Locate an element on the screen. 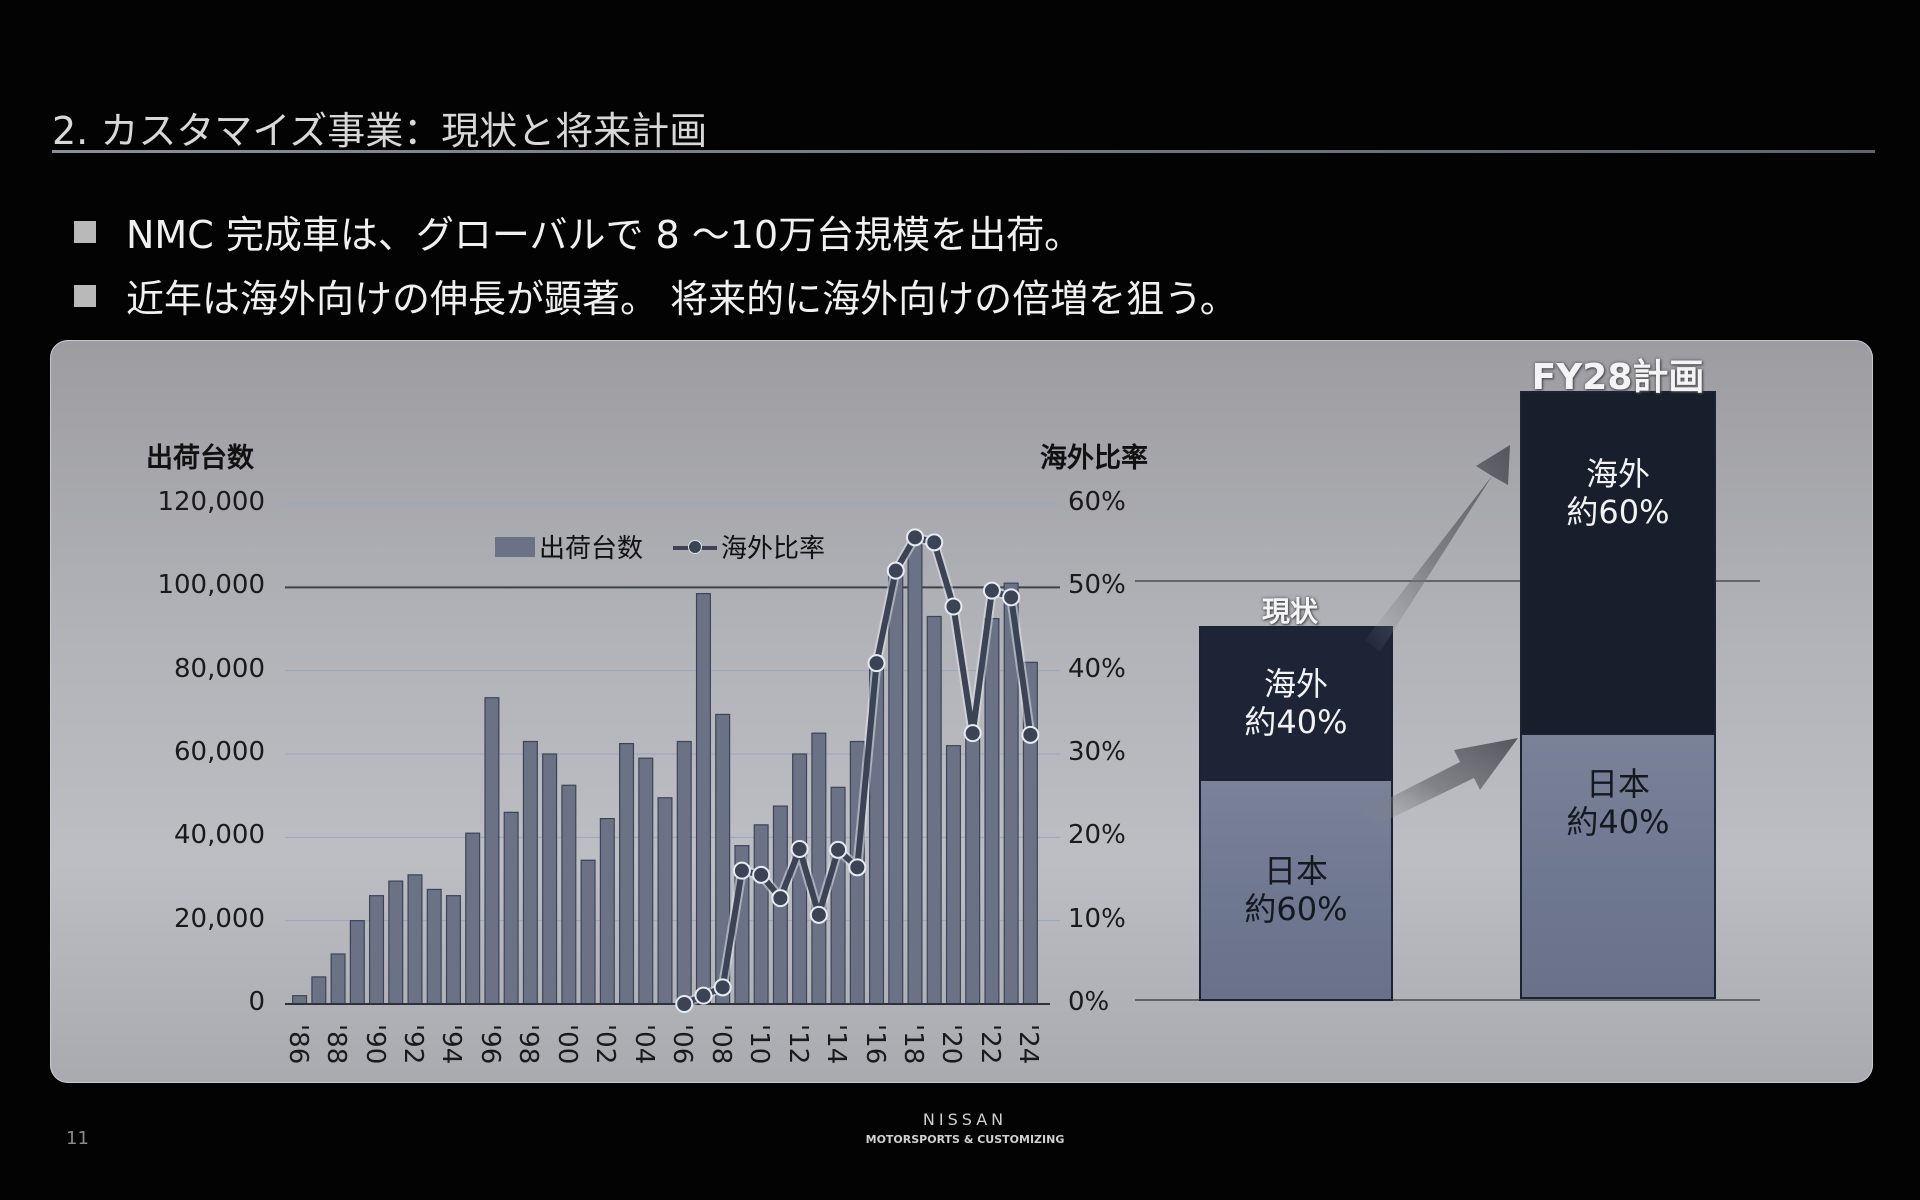 This screenshot has width=1920, height=1200. y2-axis-title: 海外比率 is located at coordinates (1094, 458).